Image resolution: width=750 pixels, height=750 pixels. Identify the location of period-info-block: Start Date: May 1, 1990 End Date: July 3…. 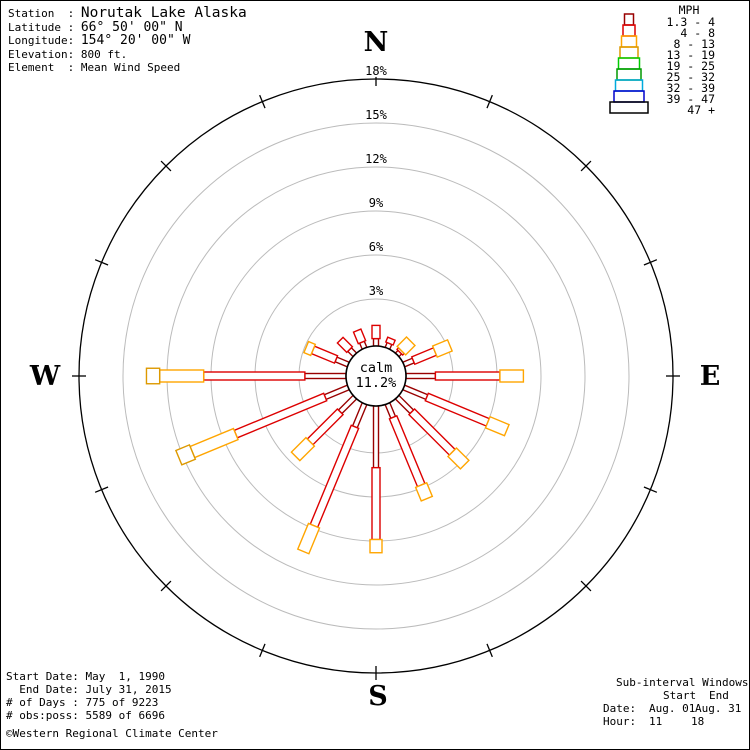
(112, 705).